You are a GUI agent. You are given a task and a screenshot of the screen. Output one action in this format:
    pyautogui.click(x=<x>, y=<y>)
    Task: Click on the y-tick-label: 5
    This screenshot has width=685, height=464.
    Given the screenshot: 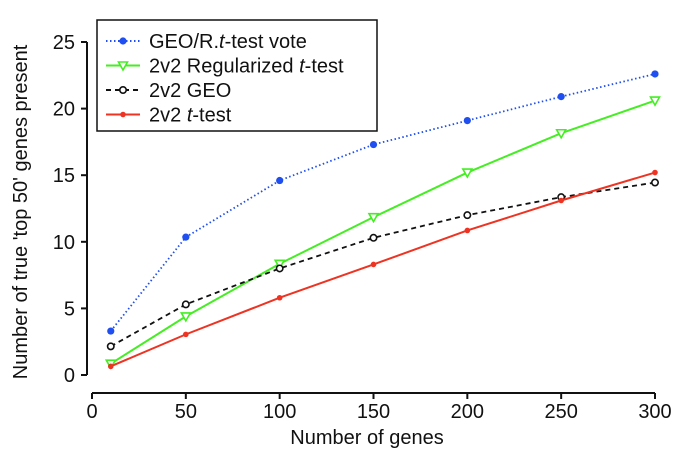 What is the action you would take?
    pyautogui.click(x=69, y=309)
    